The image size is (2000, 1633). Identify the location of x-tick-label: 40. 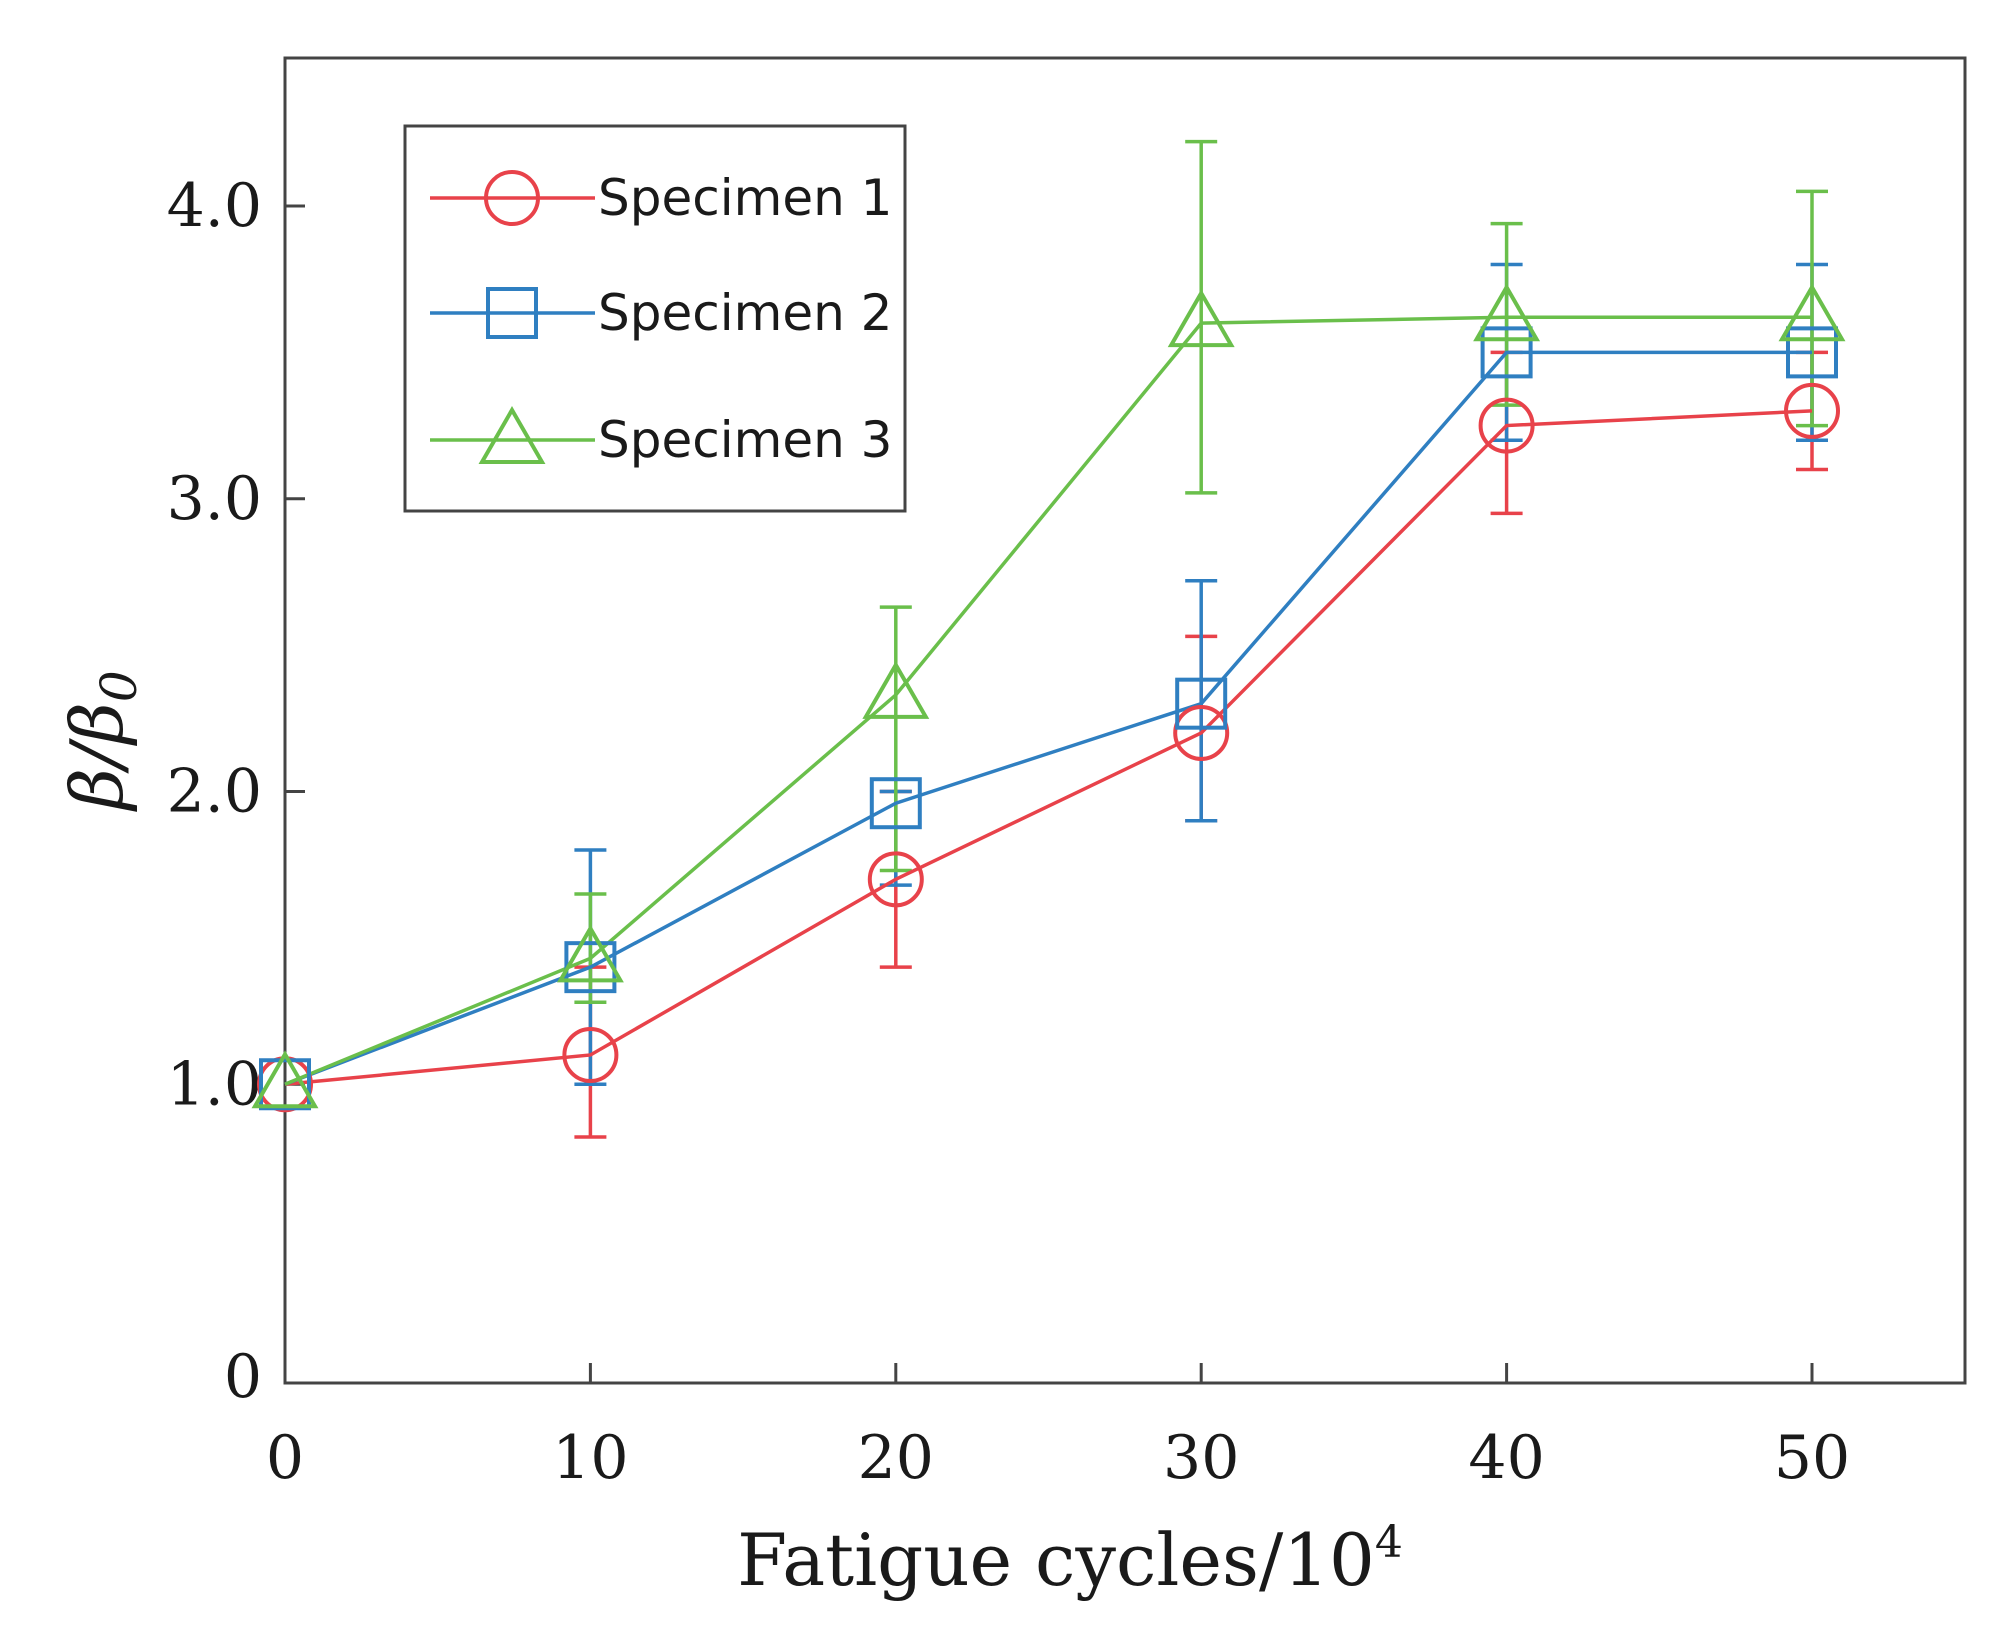
(1506, 1458).